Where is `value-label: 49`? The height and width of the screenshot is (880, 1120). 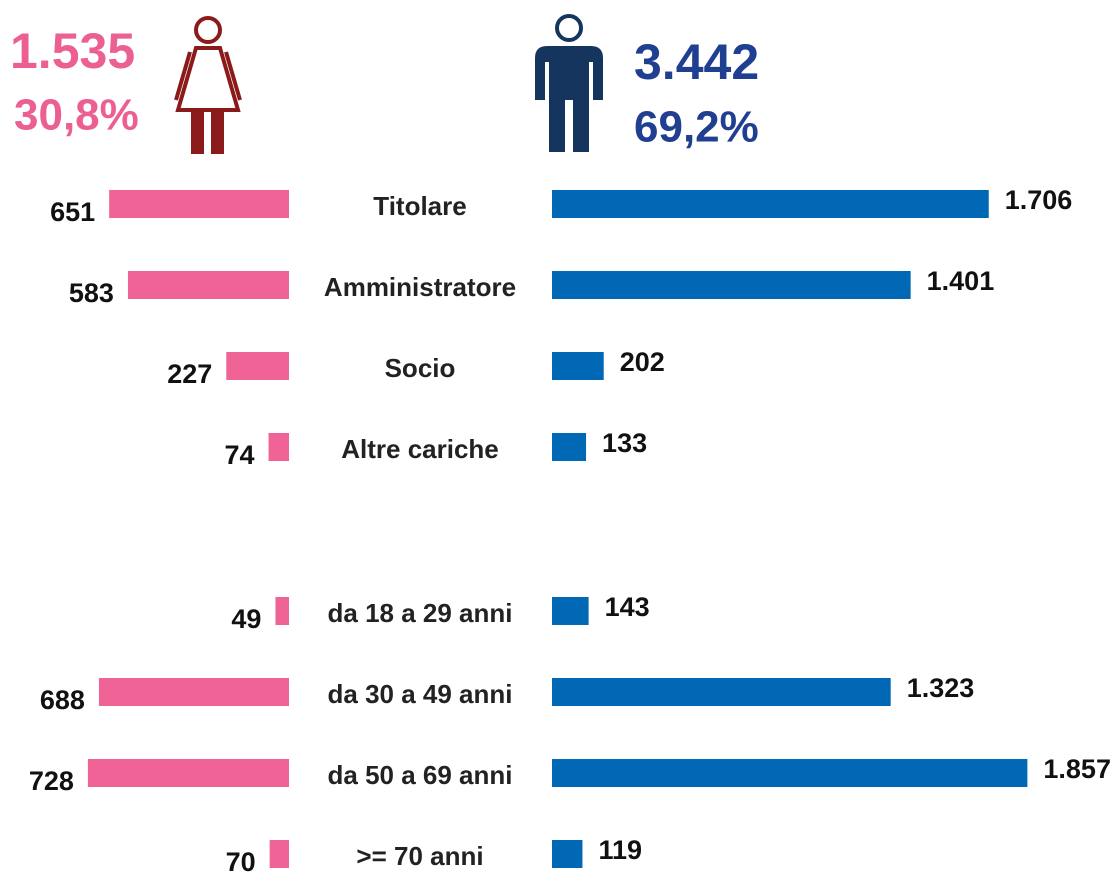
value-label: 49 is located at coordinates (246, 619).